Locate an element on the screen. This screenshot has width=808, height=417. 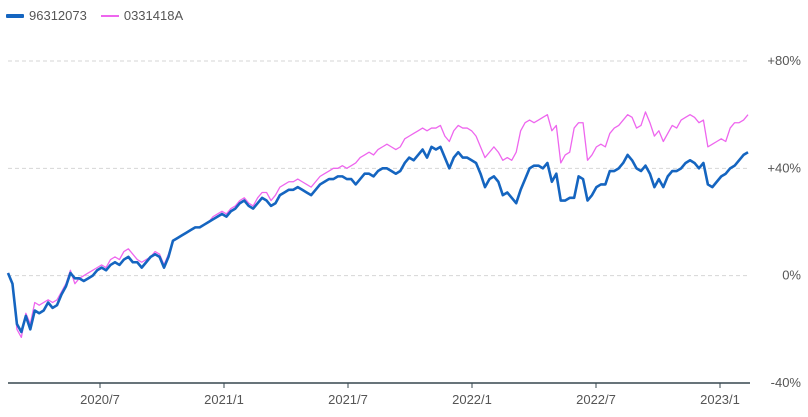
legend-item-series1: 96312073 is located at coordinates (46, 15).